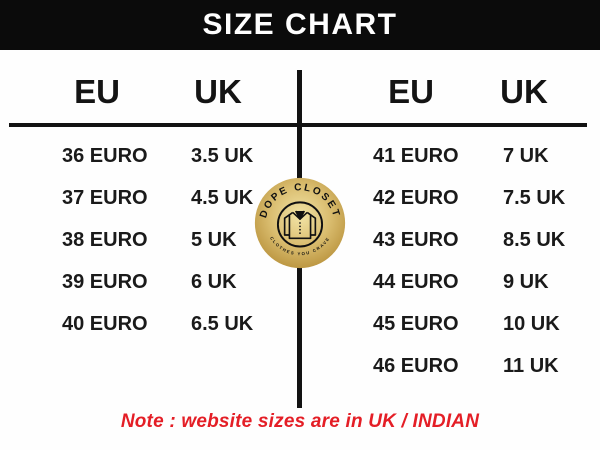 The width and height of the screenshot is (600, 450). Describe the element at coordinates (105, 324) in the screenshot. I see `table-cell-eu: 40 EURO` at that location.